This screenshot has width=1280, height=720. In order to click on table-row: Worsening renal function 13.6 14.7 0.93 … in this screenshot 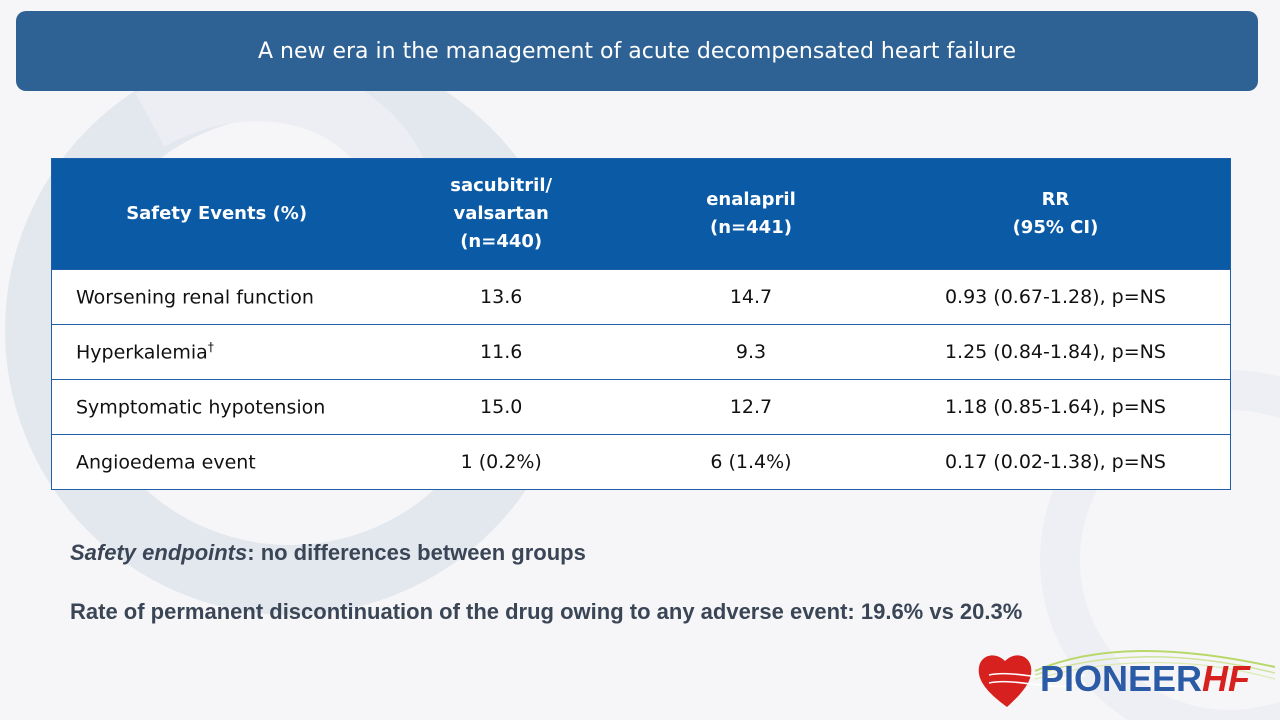, I will do `click(641, 297)`.